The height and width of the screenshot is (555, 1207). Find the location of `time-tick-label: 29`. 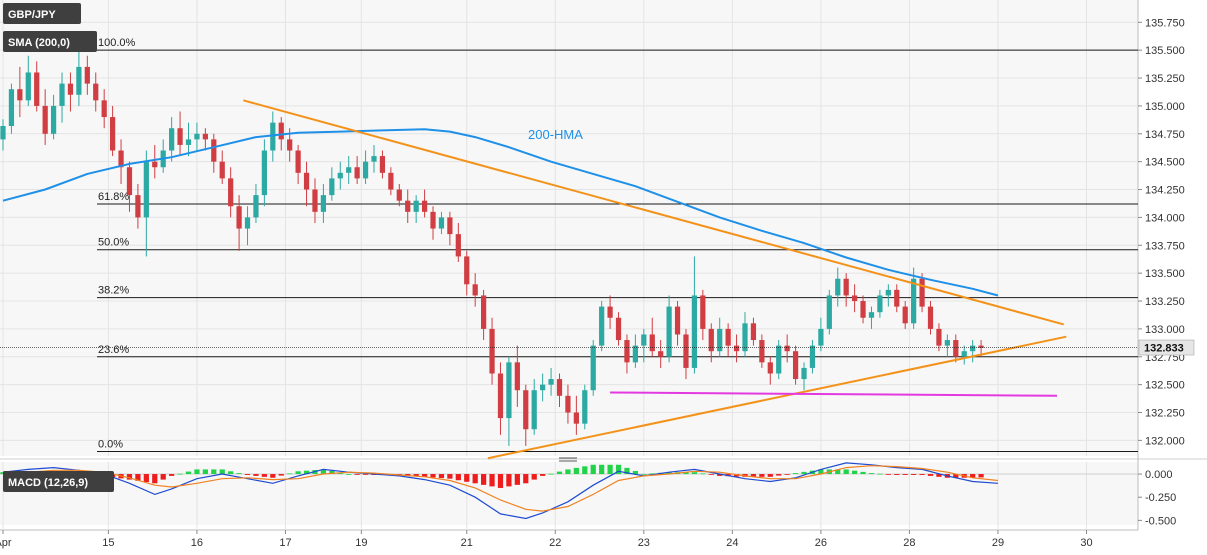

time-tick-label: 29 is located at coordinates (998, 543).